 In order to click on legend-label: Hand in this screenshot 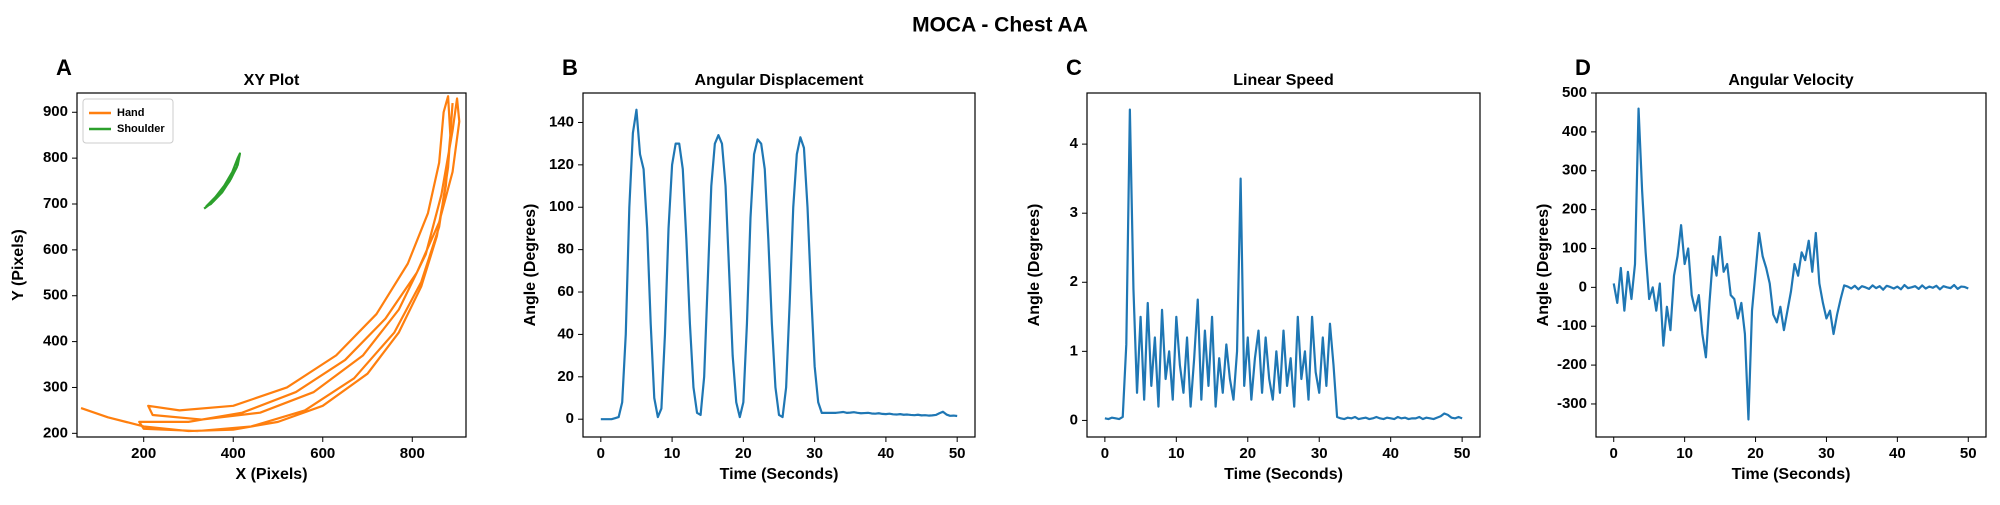, I will do `click(131, 113)`.